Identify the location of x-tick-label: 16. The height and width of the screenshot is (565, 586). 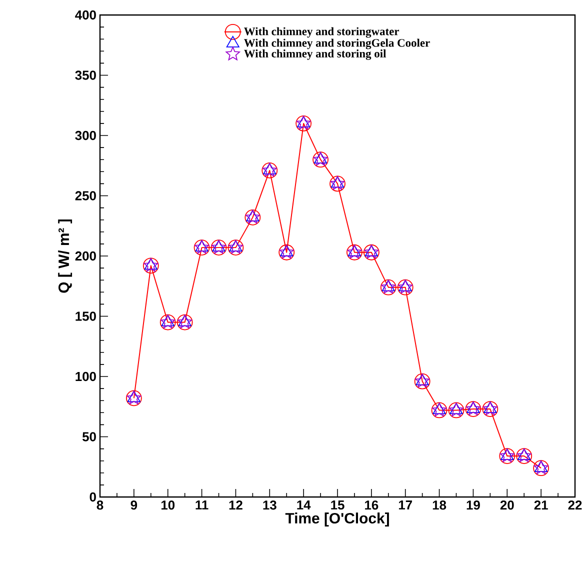
(371, 505).